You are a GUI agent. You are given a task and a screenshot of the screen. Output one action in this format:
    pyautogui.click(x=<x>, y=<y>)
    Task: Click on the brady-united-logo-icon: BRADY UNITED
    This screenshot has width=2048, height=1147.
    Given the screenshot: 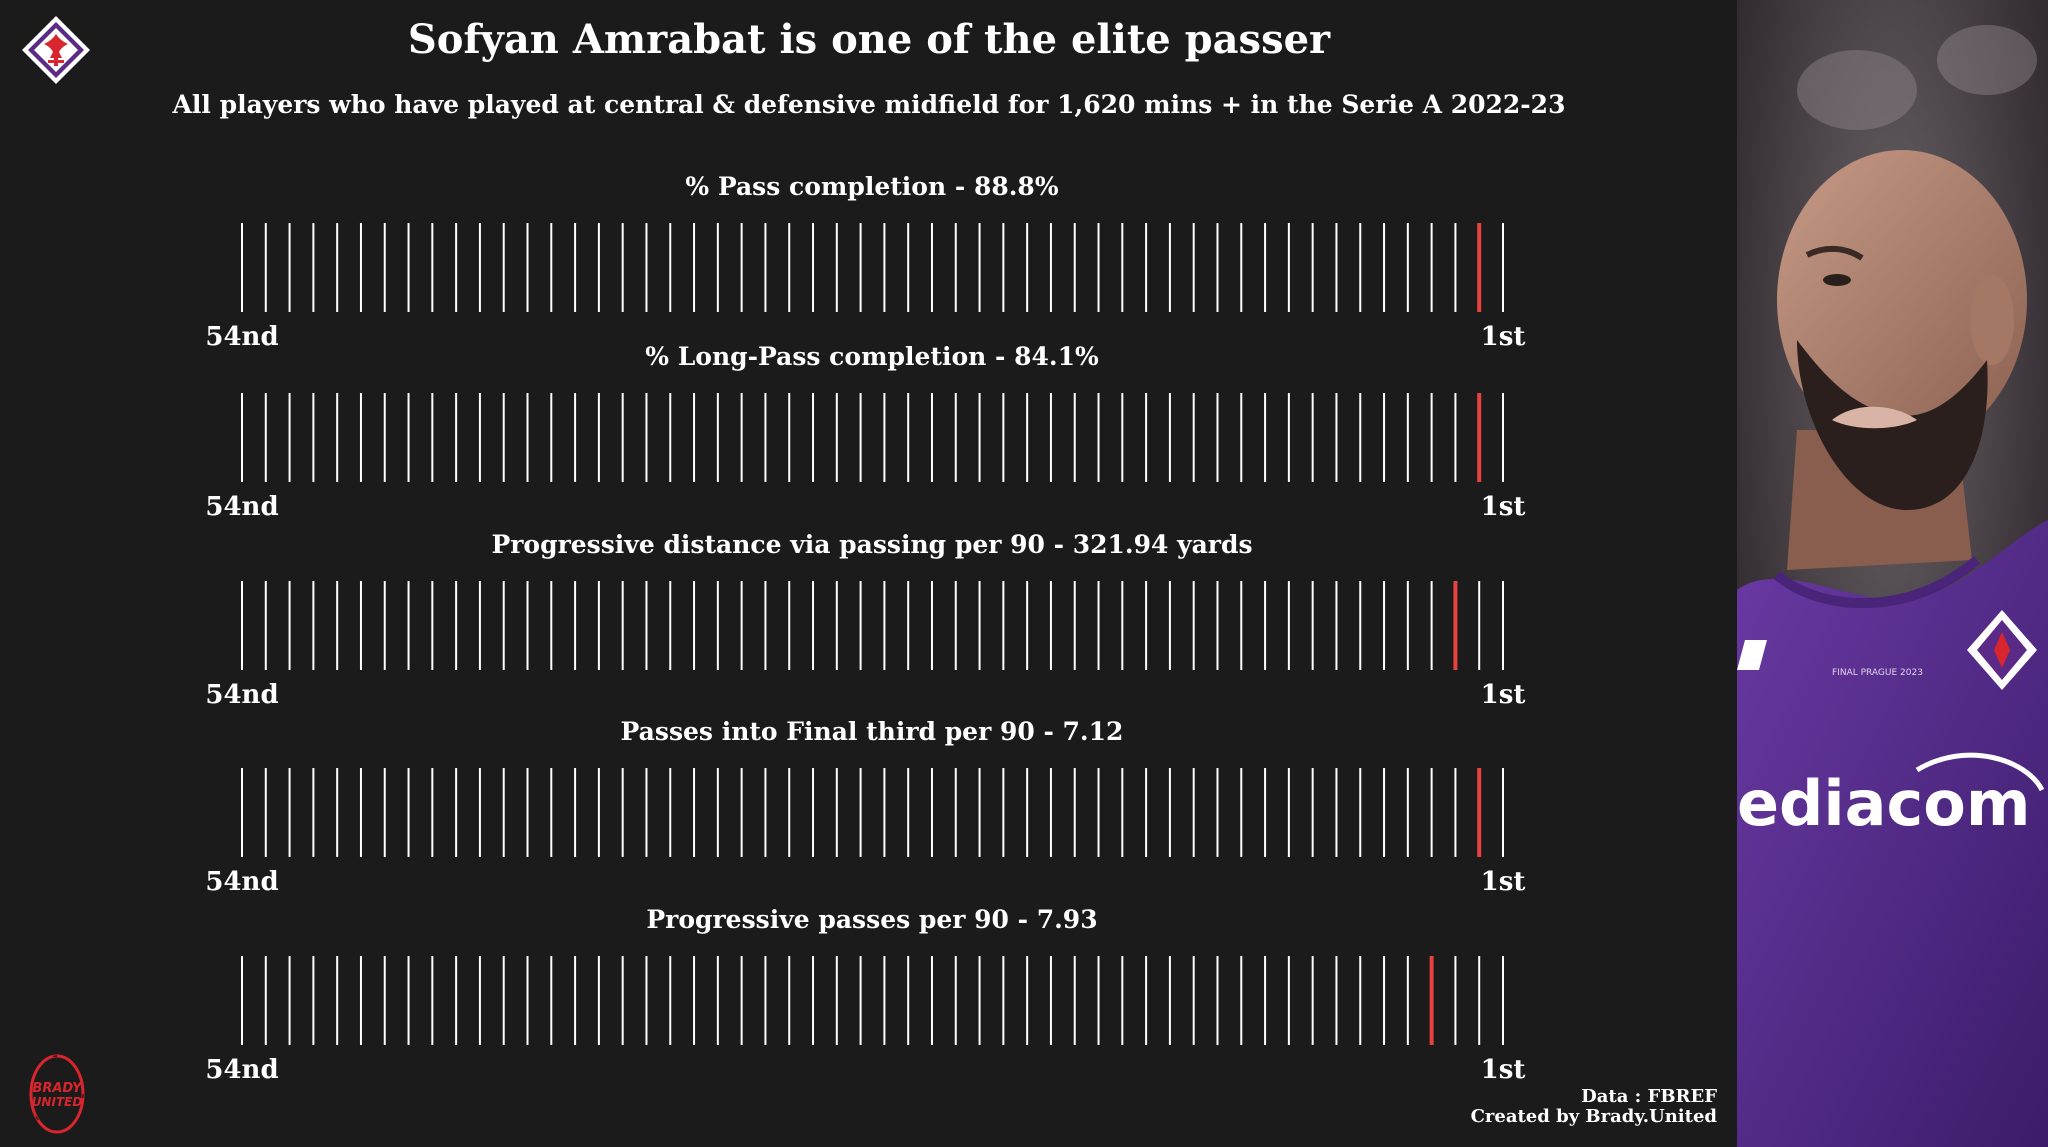 What is the action you would take?
    pyautogui.click(x=57, y=1094)
    